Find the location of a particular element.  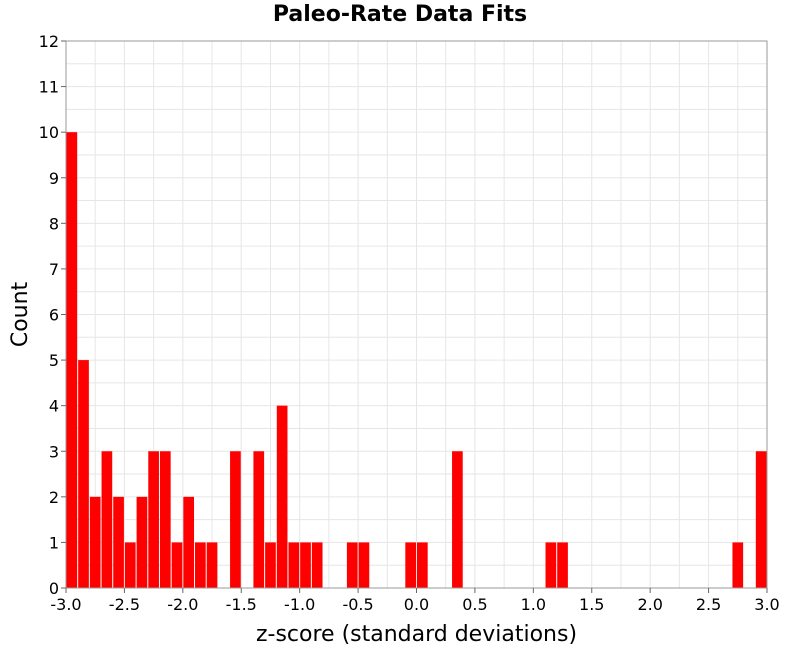

x-tick-label: -1.0 is located at coordinates (299, 604).